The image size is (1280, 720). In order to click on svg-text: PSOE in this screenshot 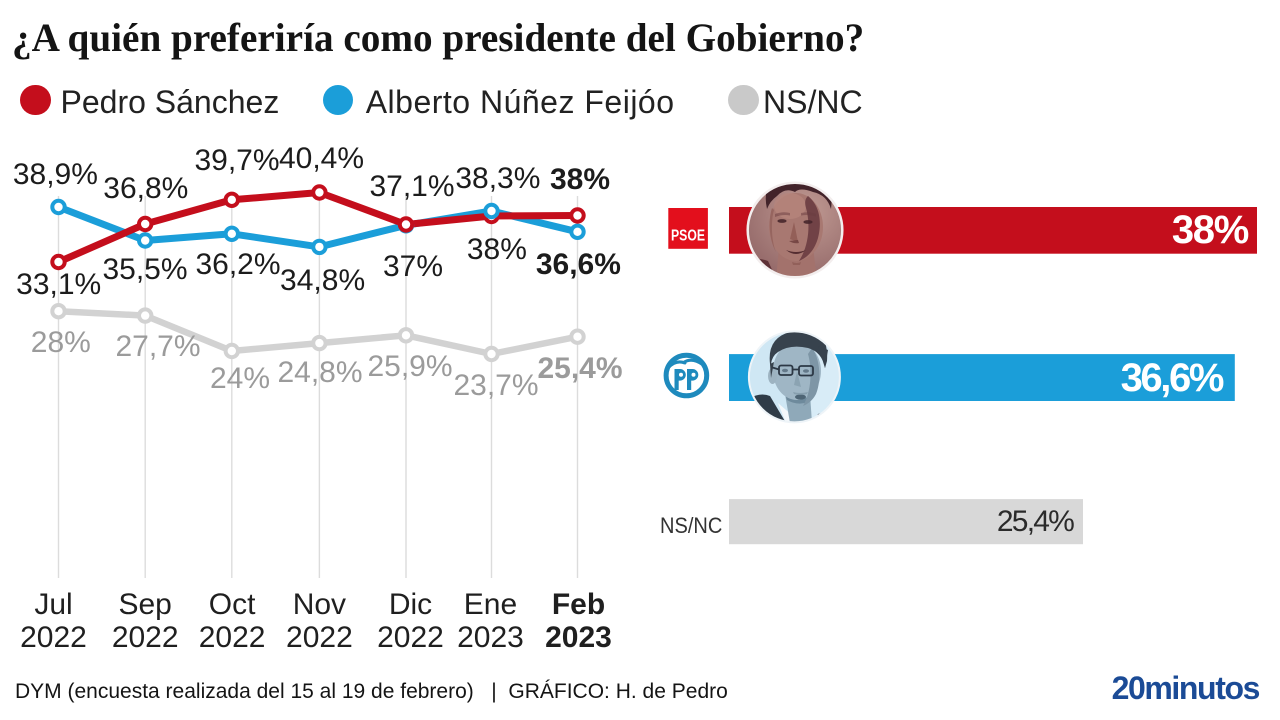, I will do `click(688, 236)`.